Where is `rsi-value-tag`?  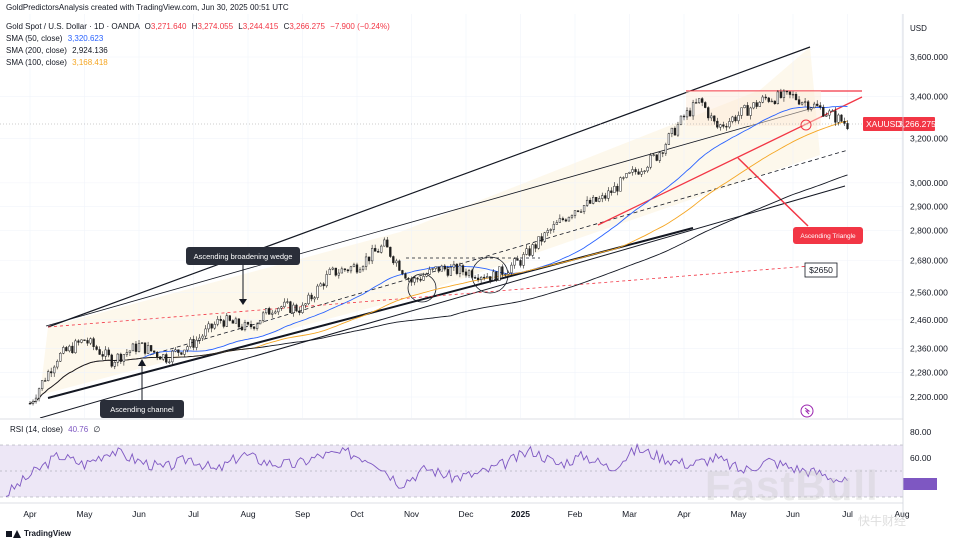
rsi-value-tag is located at coordinates (920, 484).